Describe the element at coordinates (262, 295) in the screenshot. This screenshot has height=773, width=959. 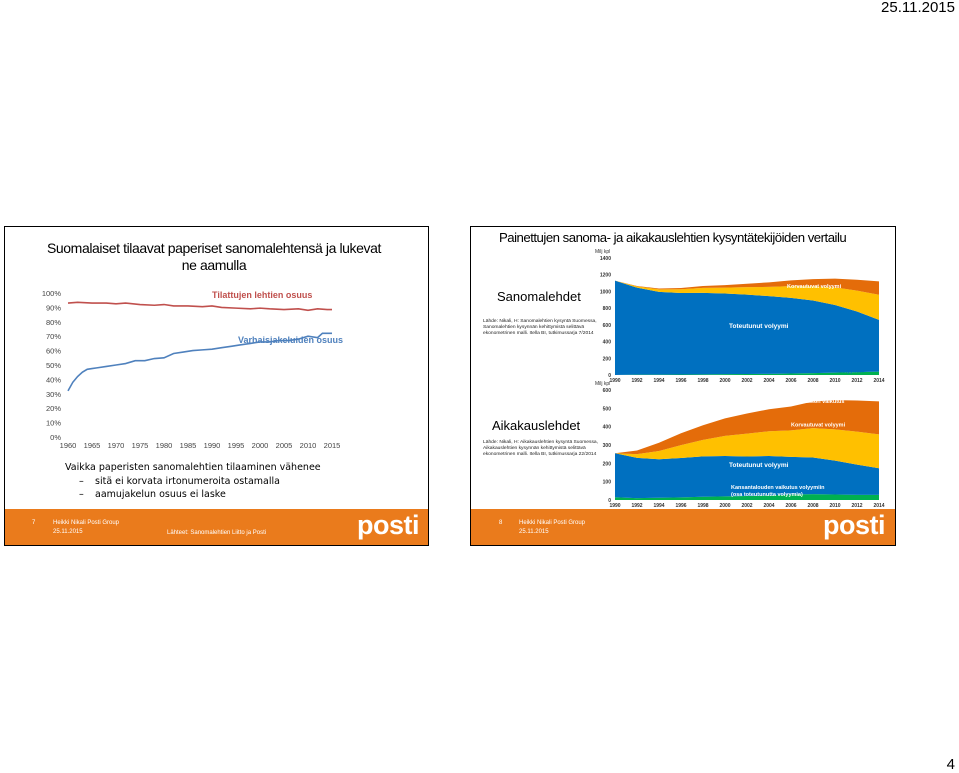
I see `series-label: Tilattujen lehtien osuus` at that location.